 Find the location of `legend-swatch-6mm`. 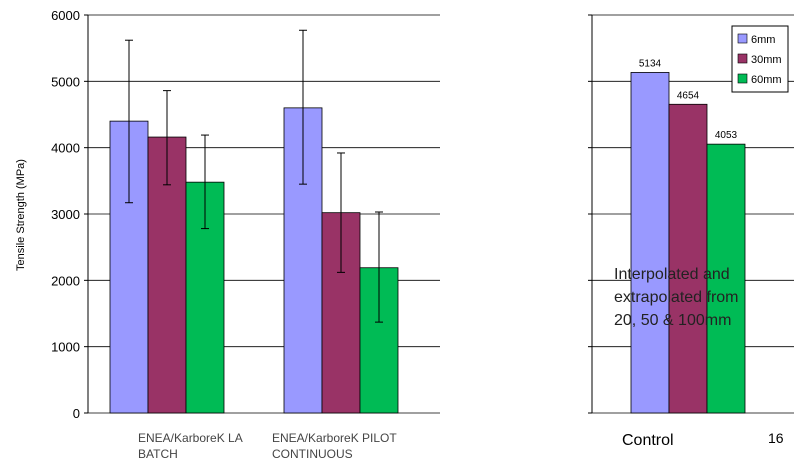

legend-swatch-6mm is located at coordinates (742, 38).